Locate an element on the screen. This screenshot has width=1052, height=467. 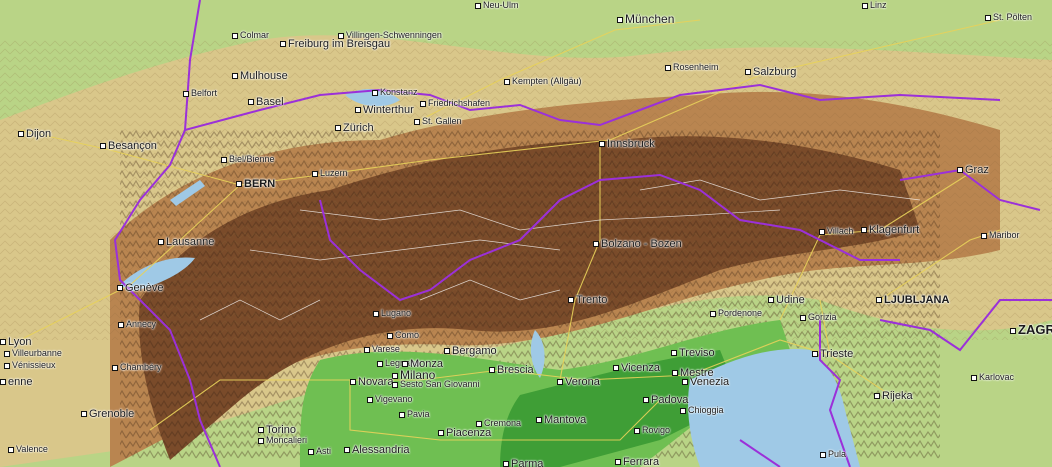
city-label: Treviso is located at coordinates (693, 353).